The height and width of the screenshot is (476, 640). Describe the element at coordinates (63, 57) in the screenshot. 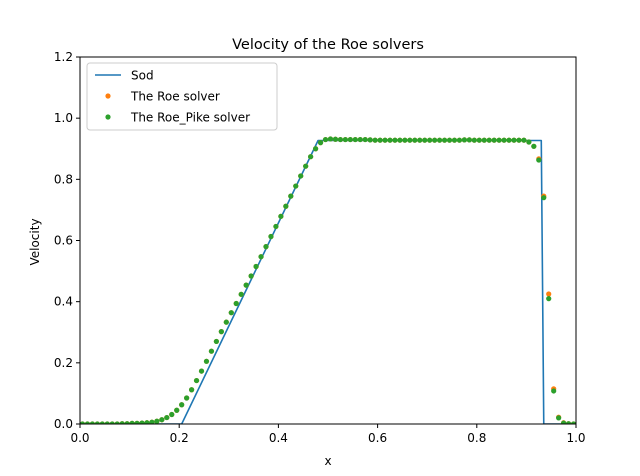

I see `y-tick-label: 1.2` at that location.